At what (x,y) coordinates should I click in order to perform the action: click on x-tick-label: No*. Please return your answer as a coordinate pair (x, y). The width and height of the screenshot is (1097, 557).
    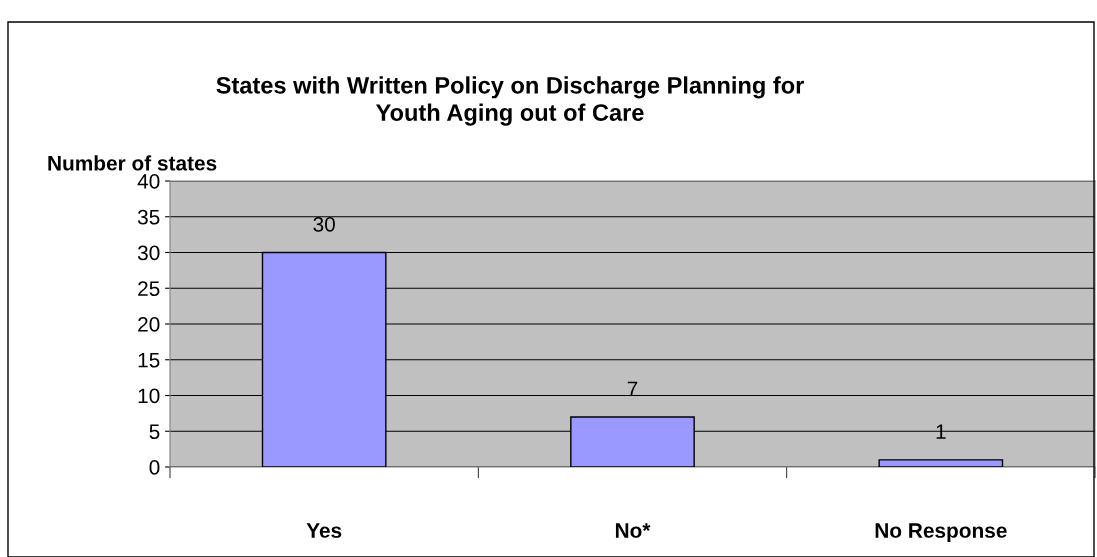
    Looking at the image, I should click on (633, 530).